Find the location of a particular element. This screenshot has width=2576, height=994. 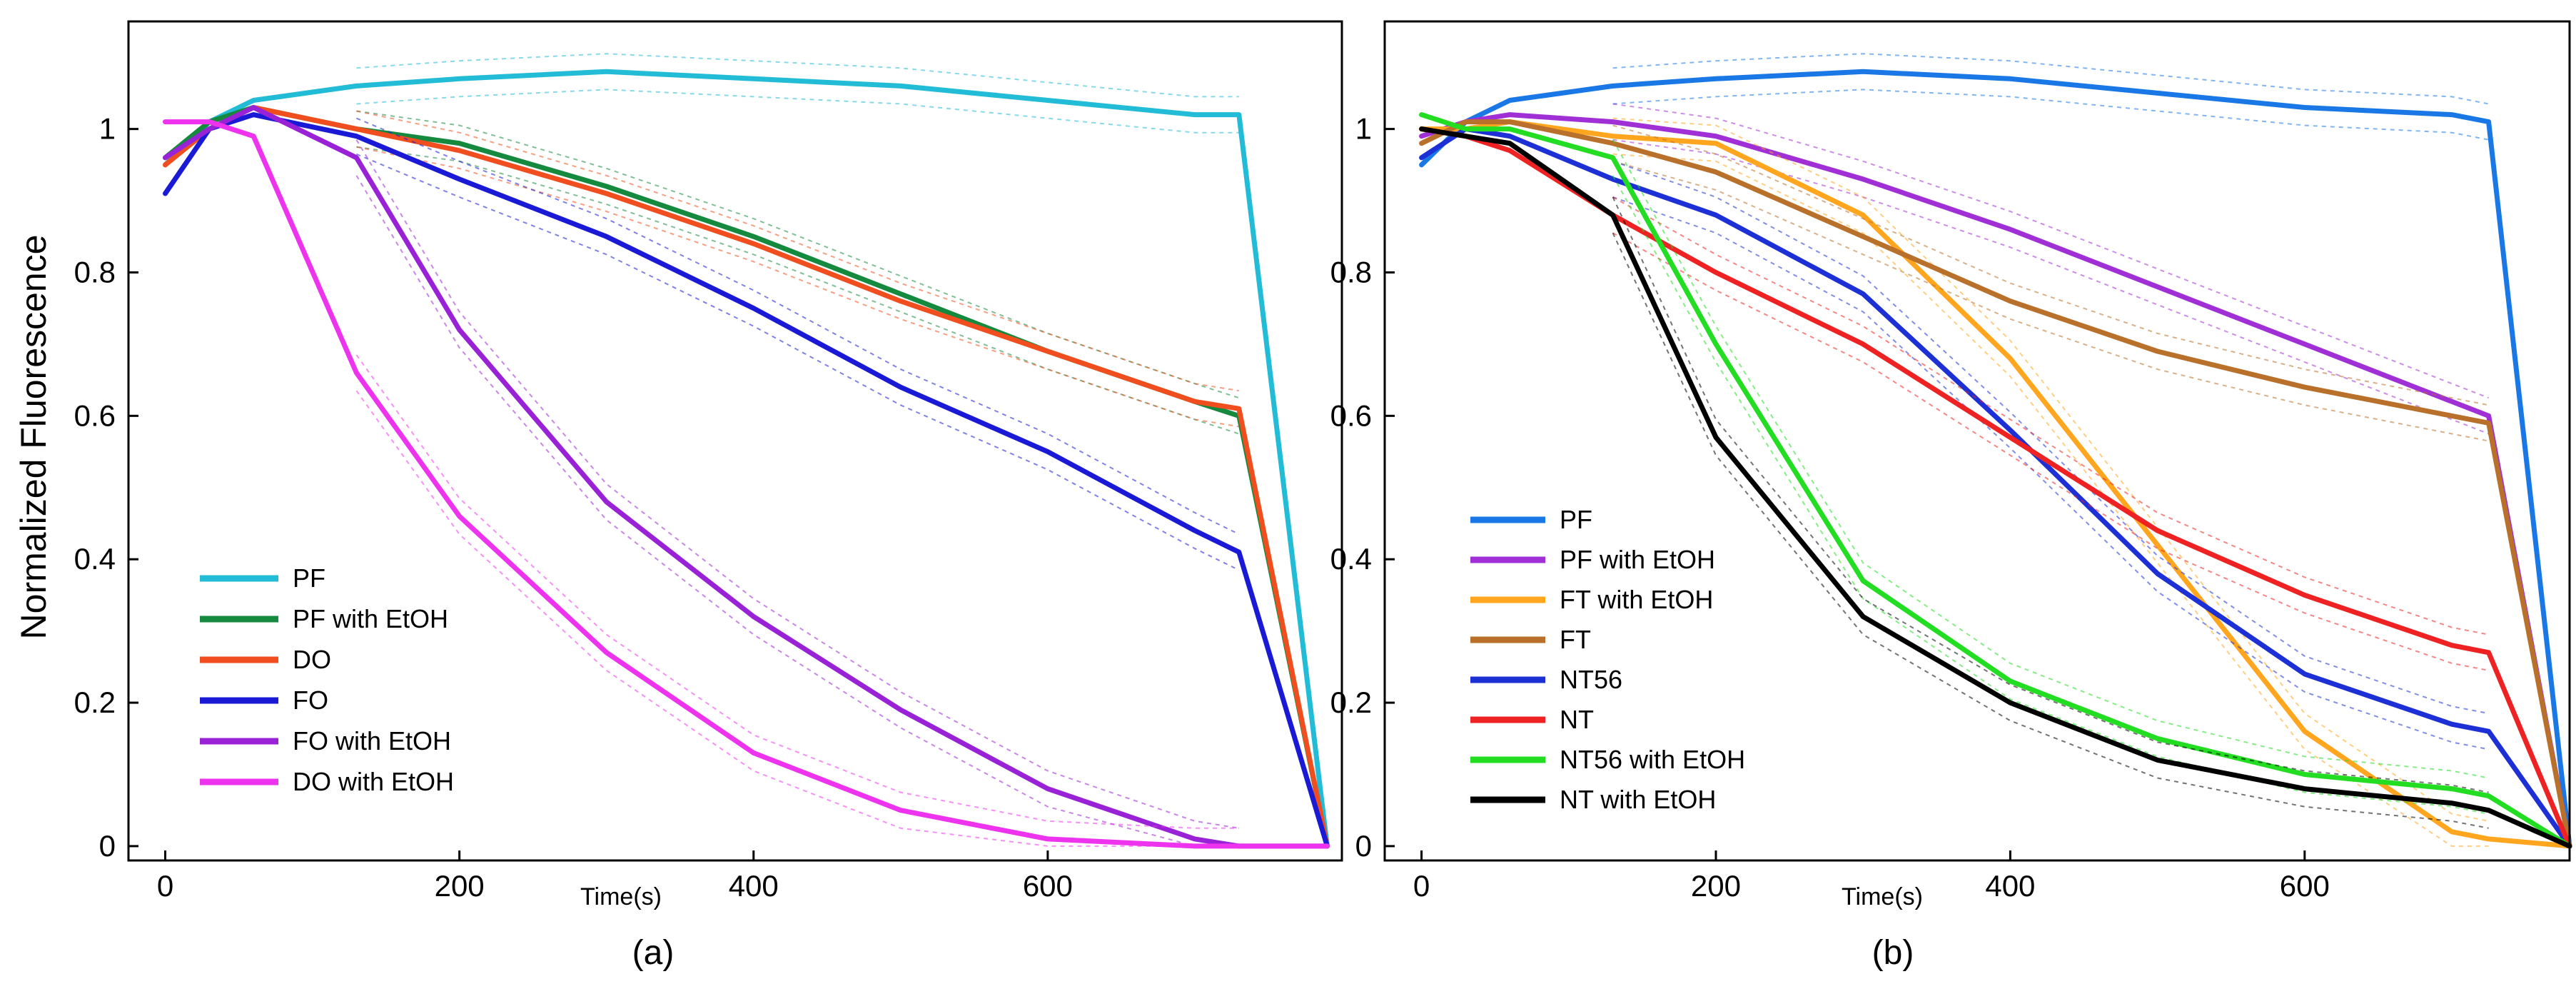

chart-b-y-tick-label: 0.6 is located at coordinates (1351, 415).